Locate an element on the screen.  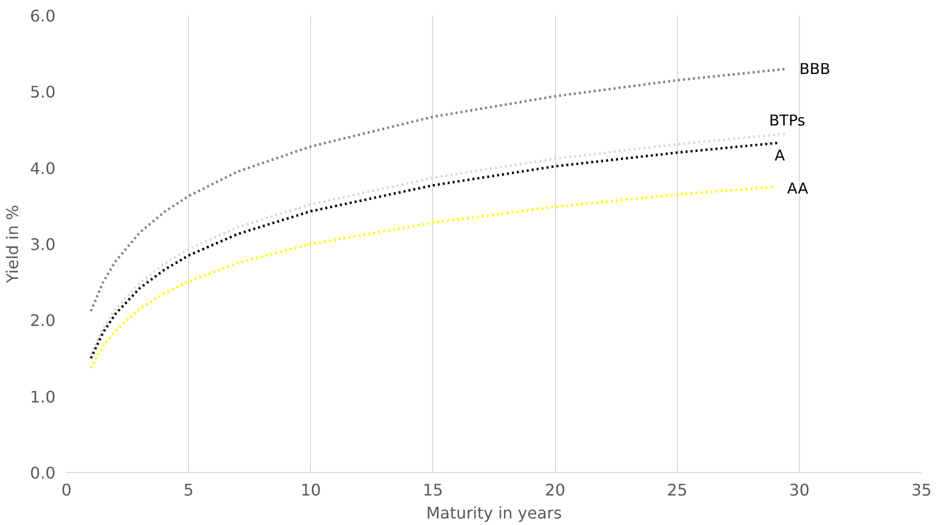
x-tick-label: 25 is located at coordinates (677, 490).